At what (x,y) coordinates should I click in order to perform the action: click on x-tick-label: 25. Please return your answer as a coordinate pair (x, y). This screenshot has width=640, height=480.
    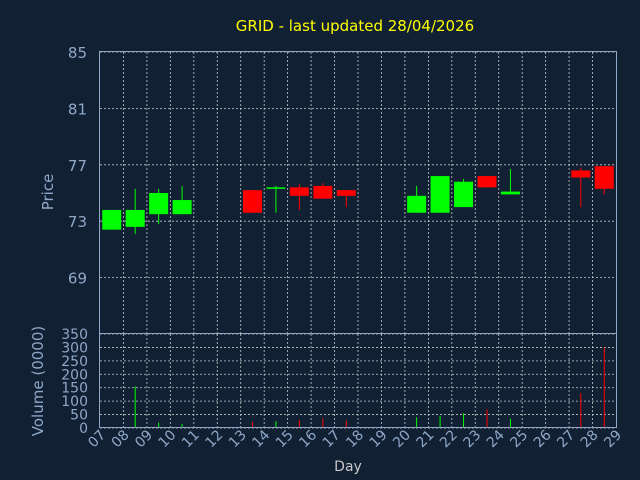
    Looking at the image, I should click on (519, 439).